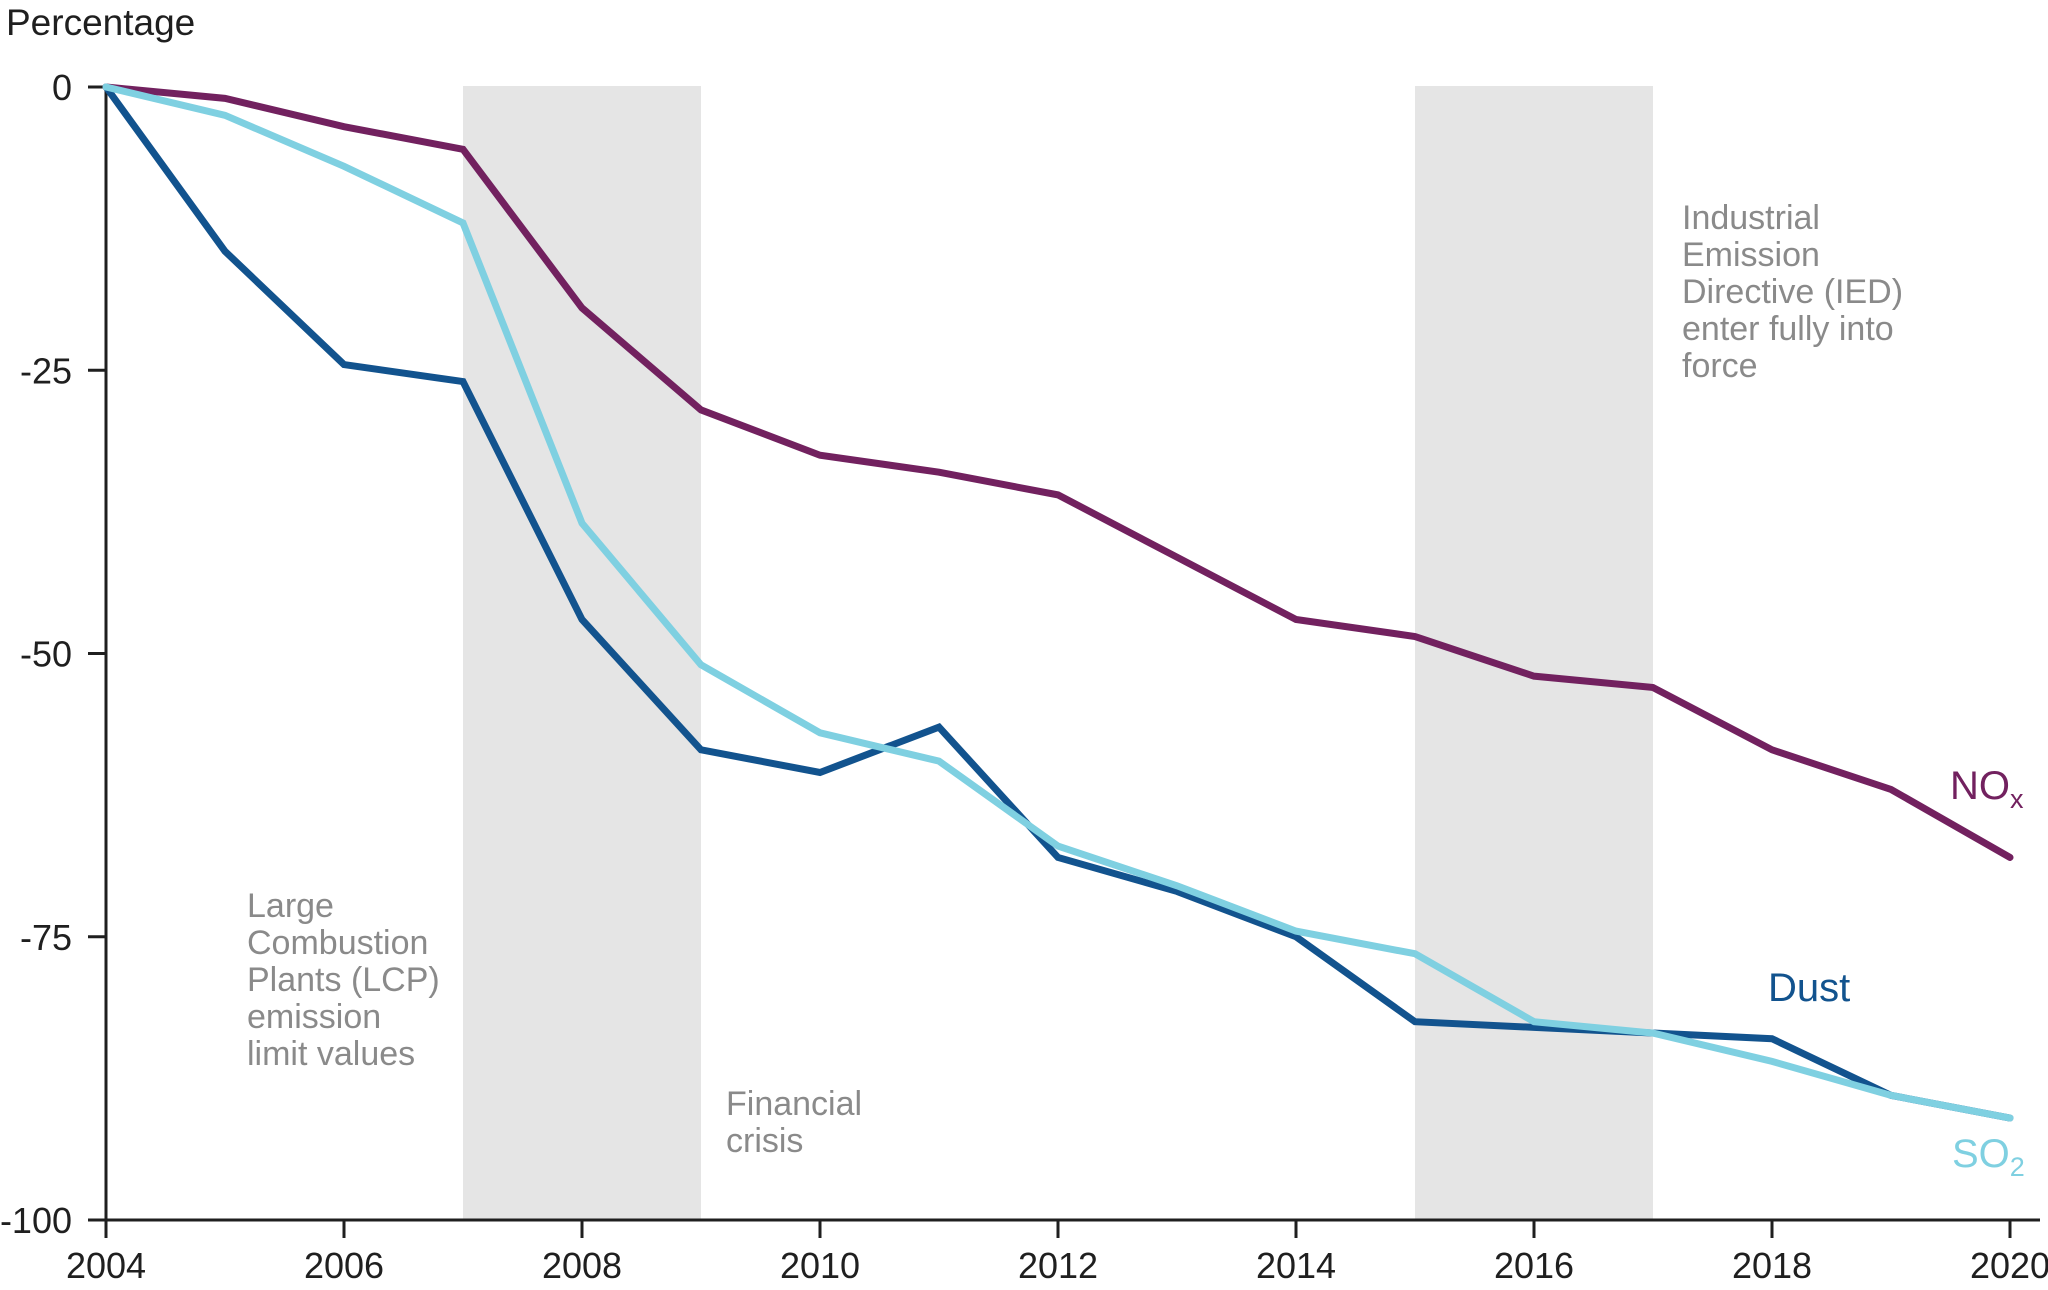 The height and width of the screenshot is (1290, 2048). Describe the element at coordinates (106, 1265) in the screenshot. I see `x-tick-label: 2004` at that location.